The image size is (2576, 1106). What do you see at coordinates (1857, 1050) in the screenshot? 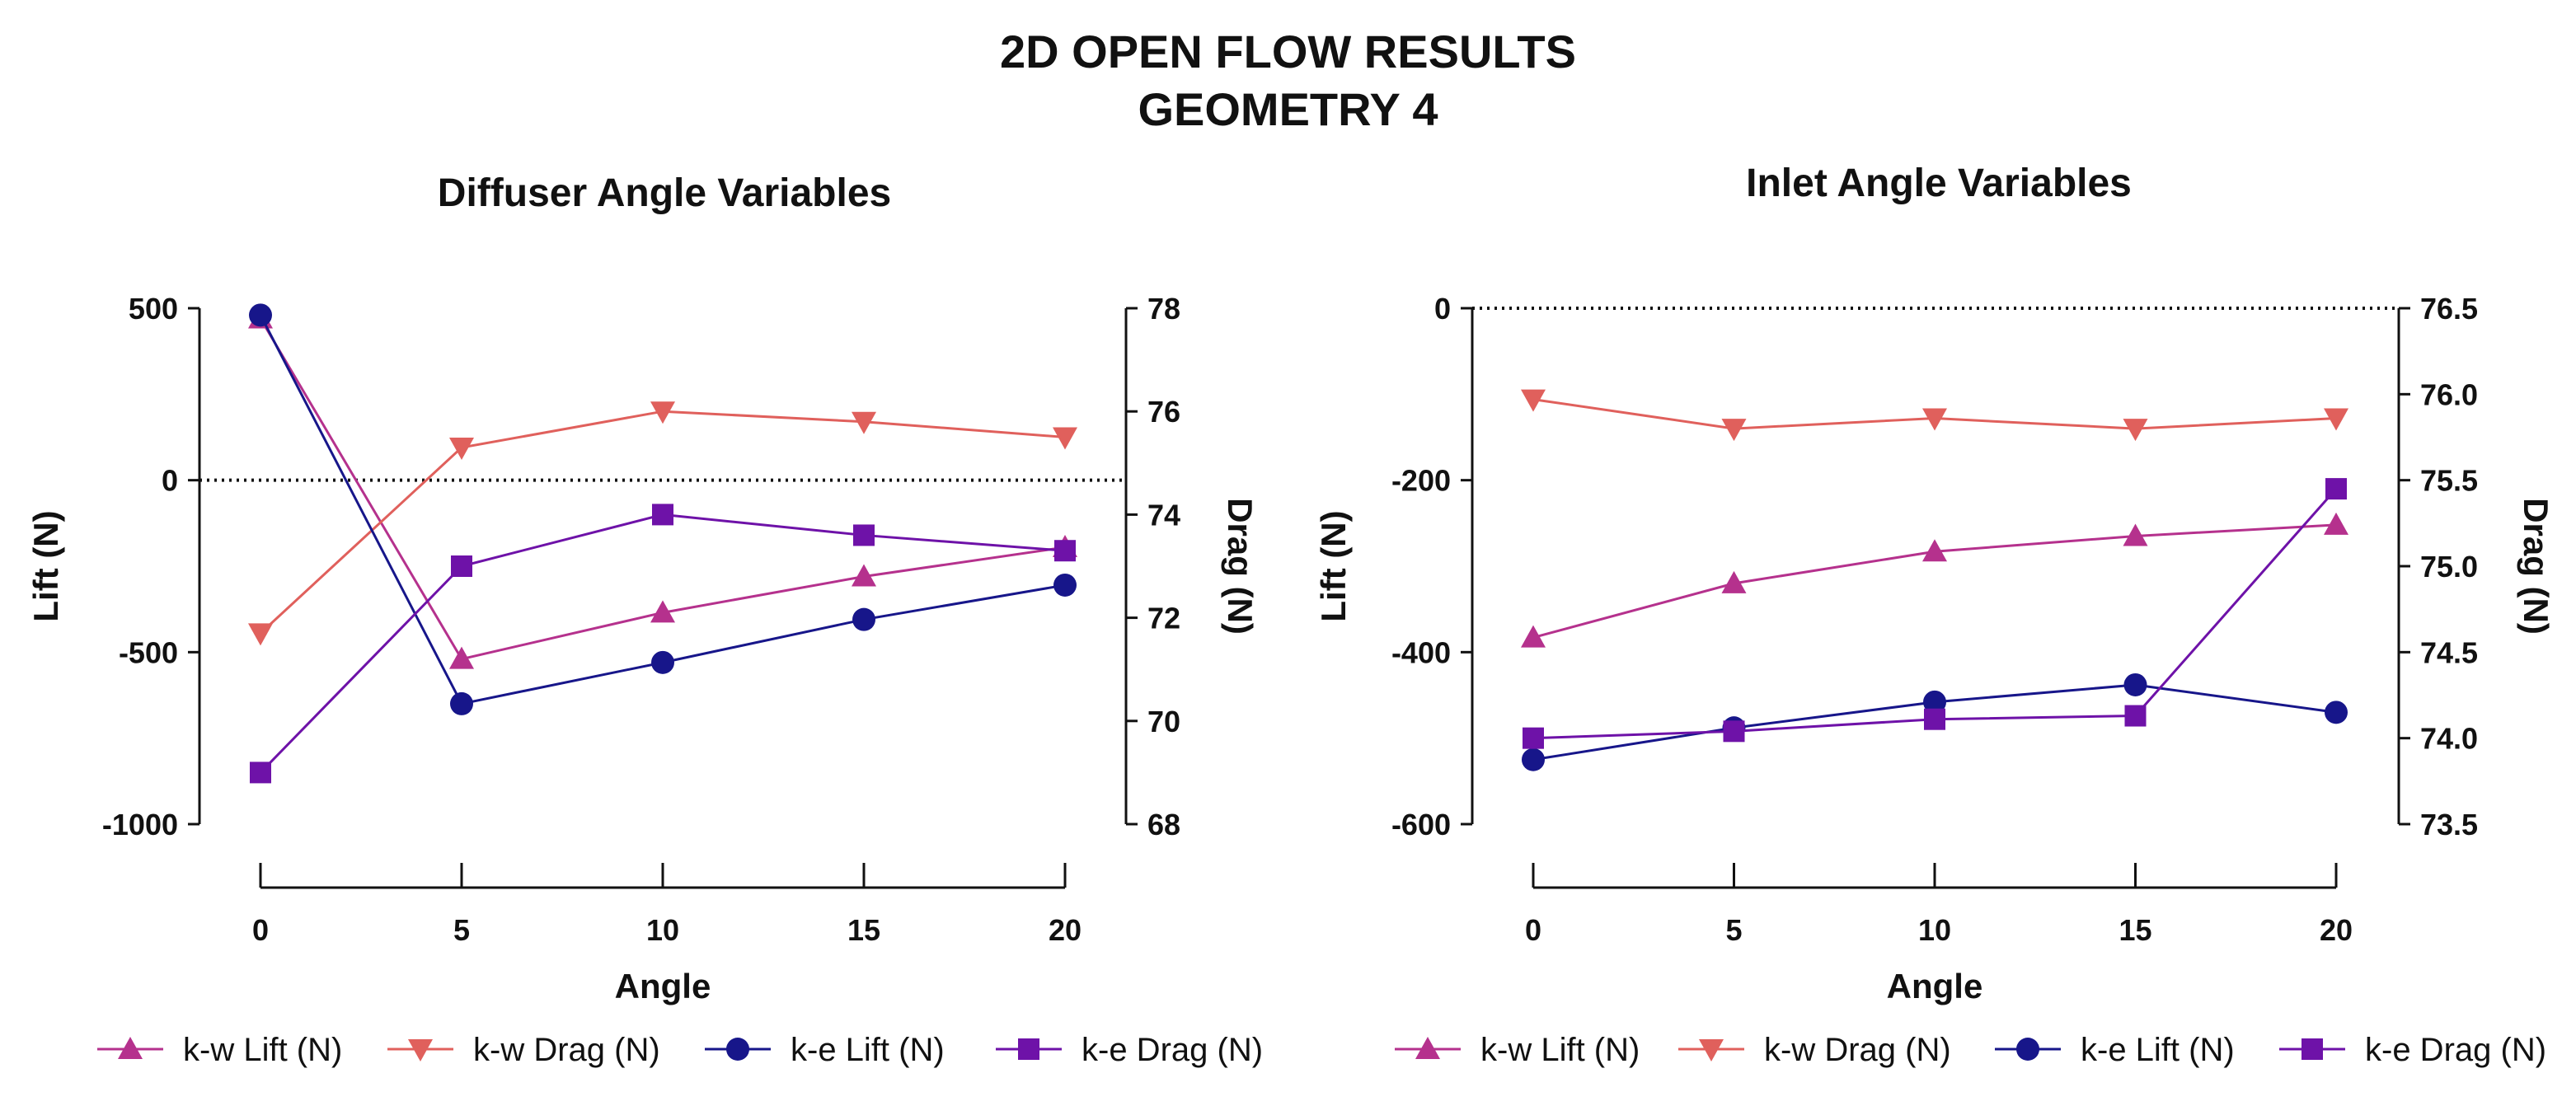
I see `chart2-legend-k-w-drag-n-label: k-w Drag (N)` at bounding box center [1857, 1050].